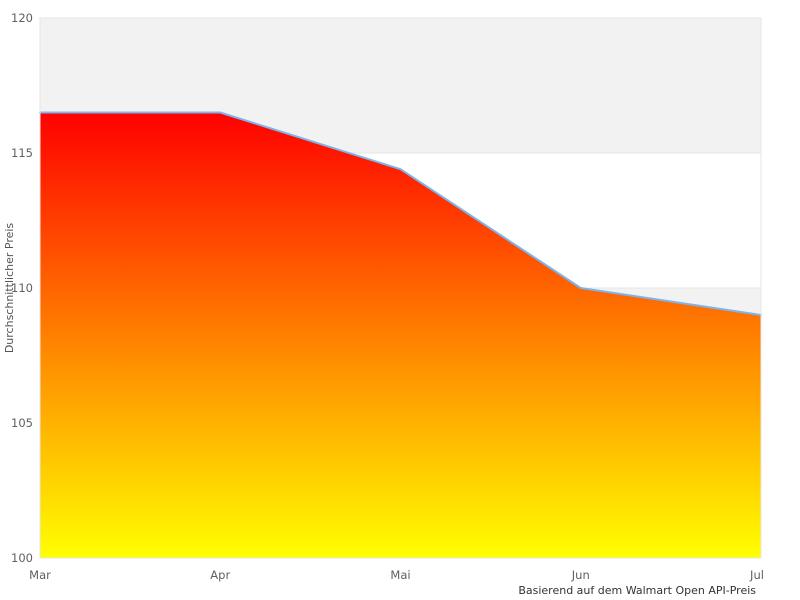 Image resolution: width=800 pixels, height=600 pixels. Describe the element at coordinates (22, 558) in the screenshot. I see `y-tick-label: 100` at that location.